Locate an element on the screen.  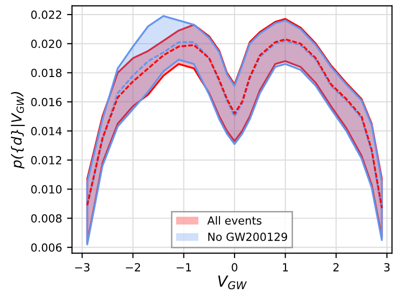
x-axis-title: V$_{GW}$ is located at coordinates (232, 282).